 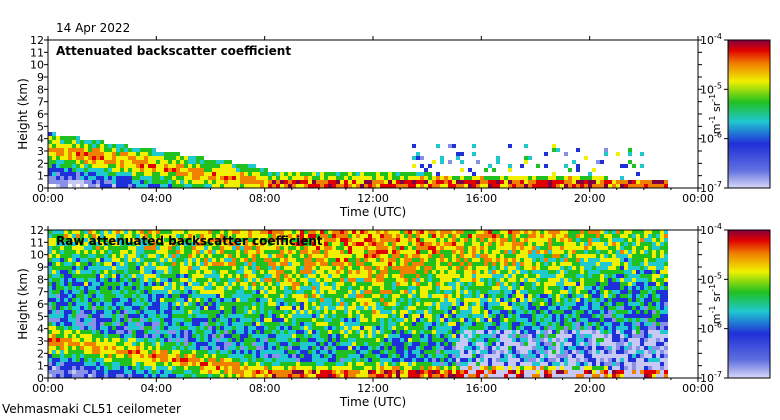 What do you see at coordinates (189, 241) in the screenshot?
I see `panel-title: Raw attenuated backscatter coefficient` at bounding box center [189, 241].